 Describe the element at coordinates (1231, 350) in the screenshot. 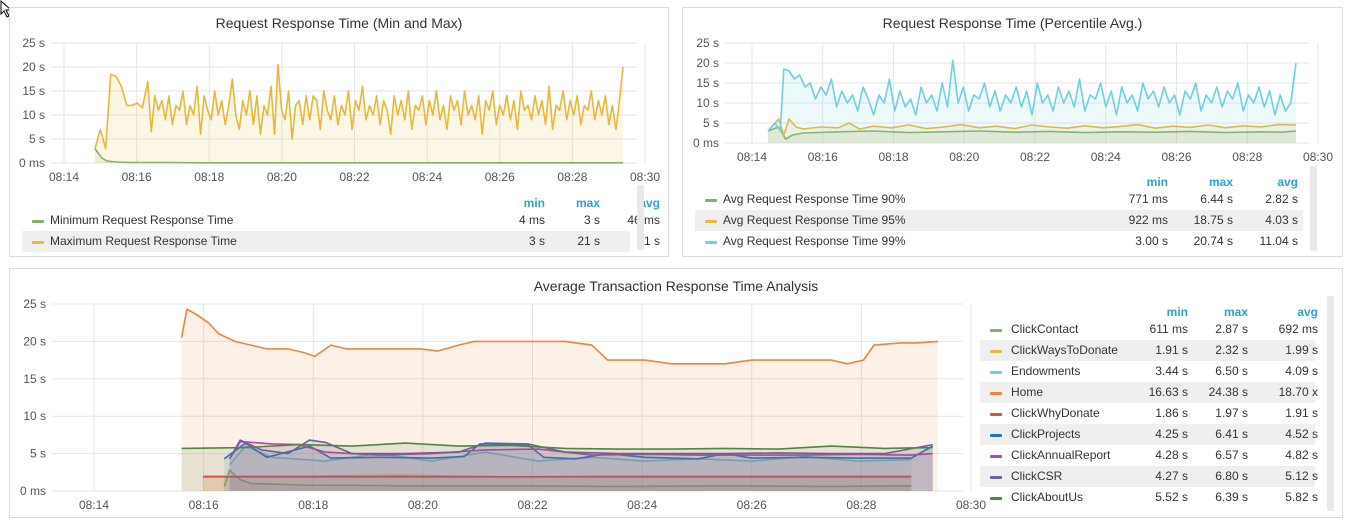

I see `legend-value-max: 2.32 s` at that location.